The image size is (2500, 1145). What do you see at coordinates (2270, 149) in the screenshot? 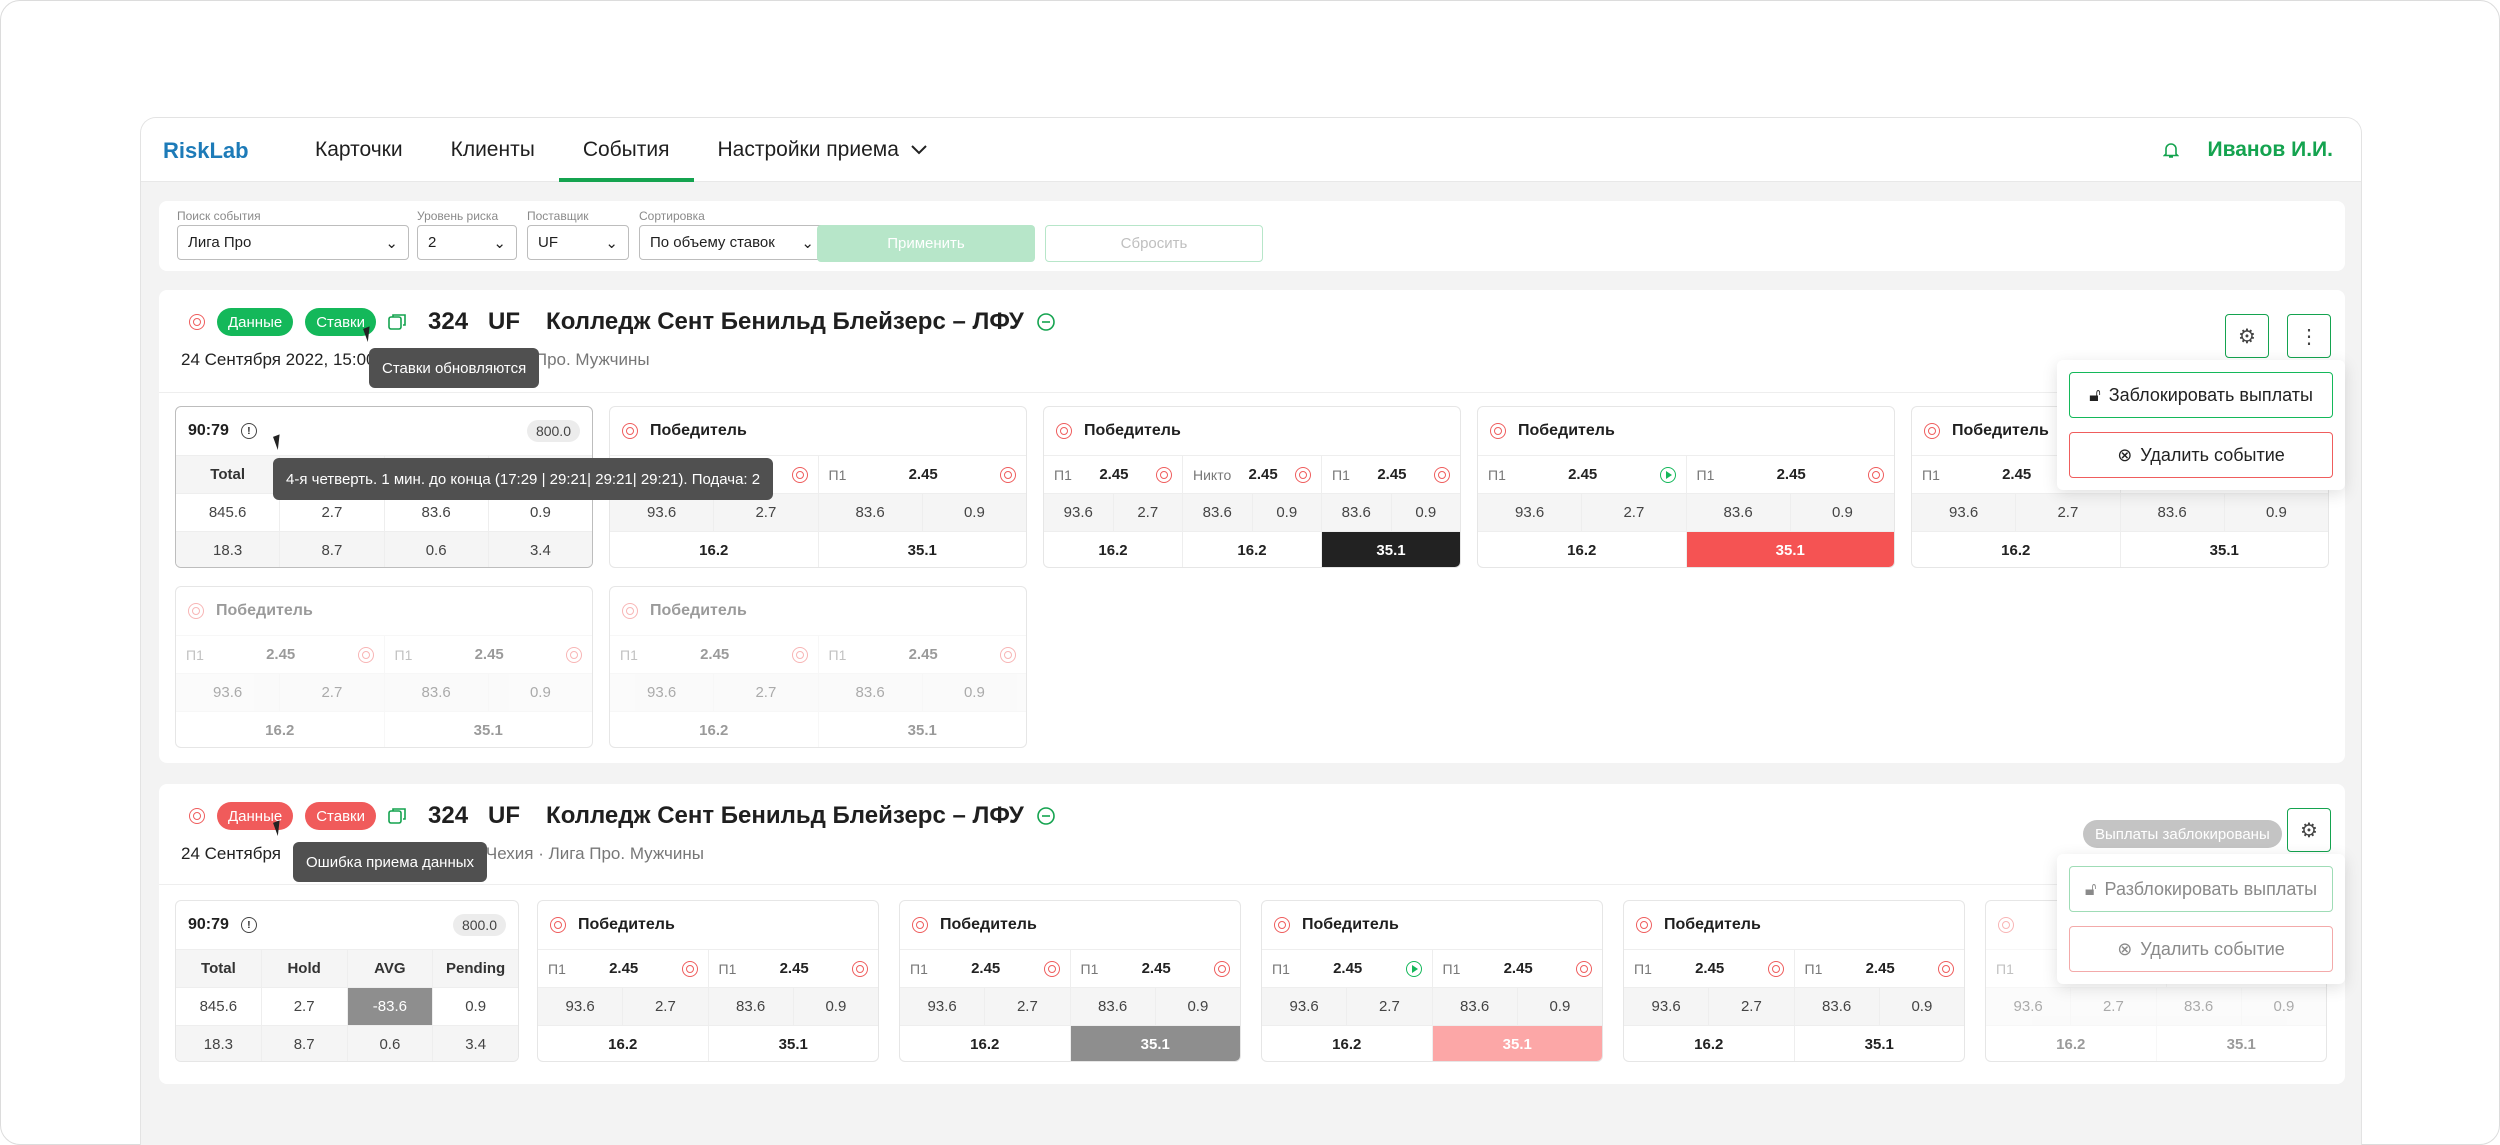
I see `user-name: Иванов И.И.` at bounding box center [2270, 149].